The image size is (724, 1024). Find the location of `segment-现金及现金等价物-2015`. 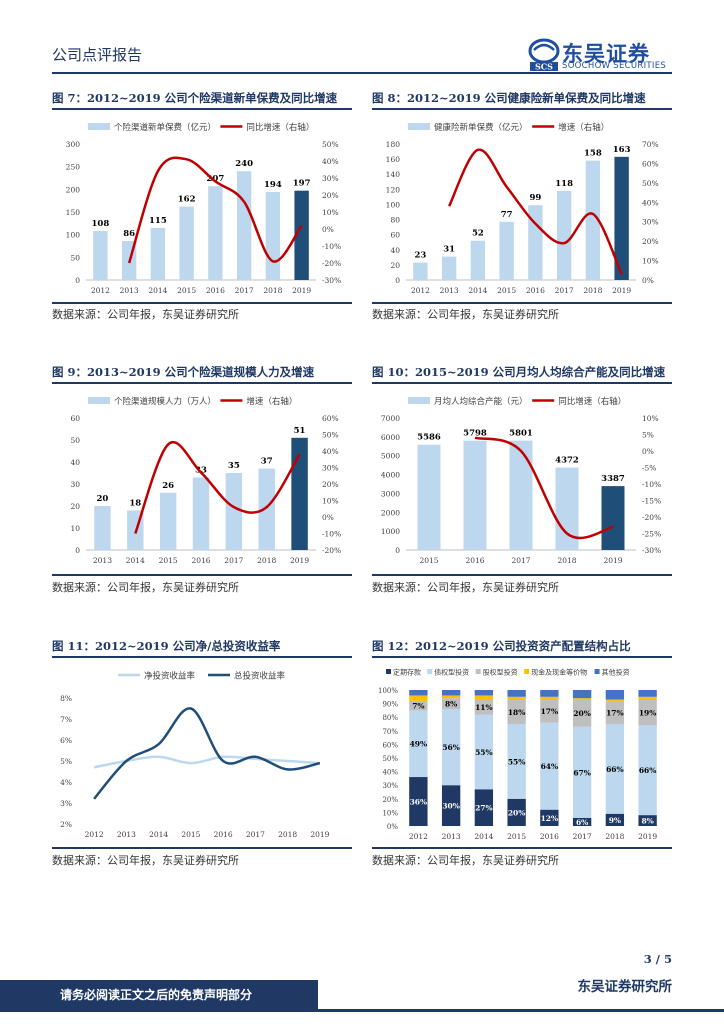

segment-现金及现金等价物-2015 is located at coordinates (516, 698).